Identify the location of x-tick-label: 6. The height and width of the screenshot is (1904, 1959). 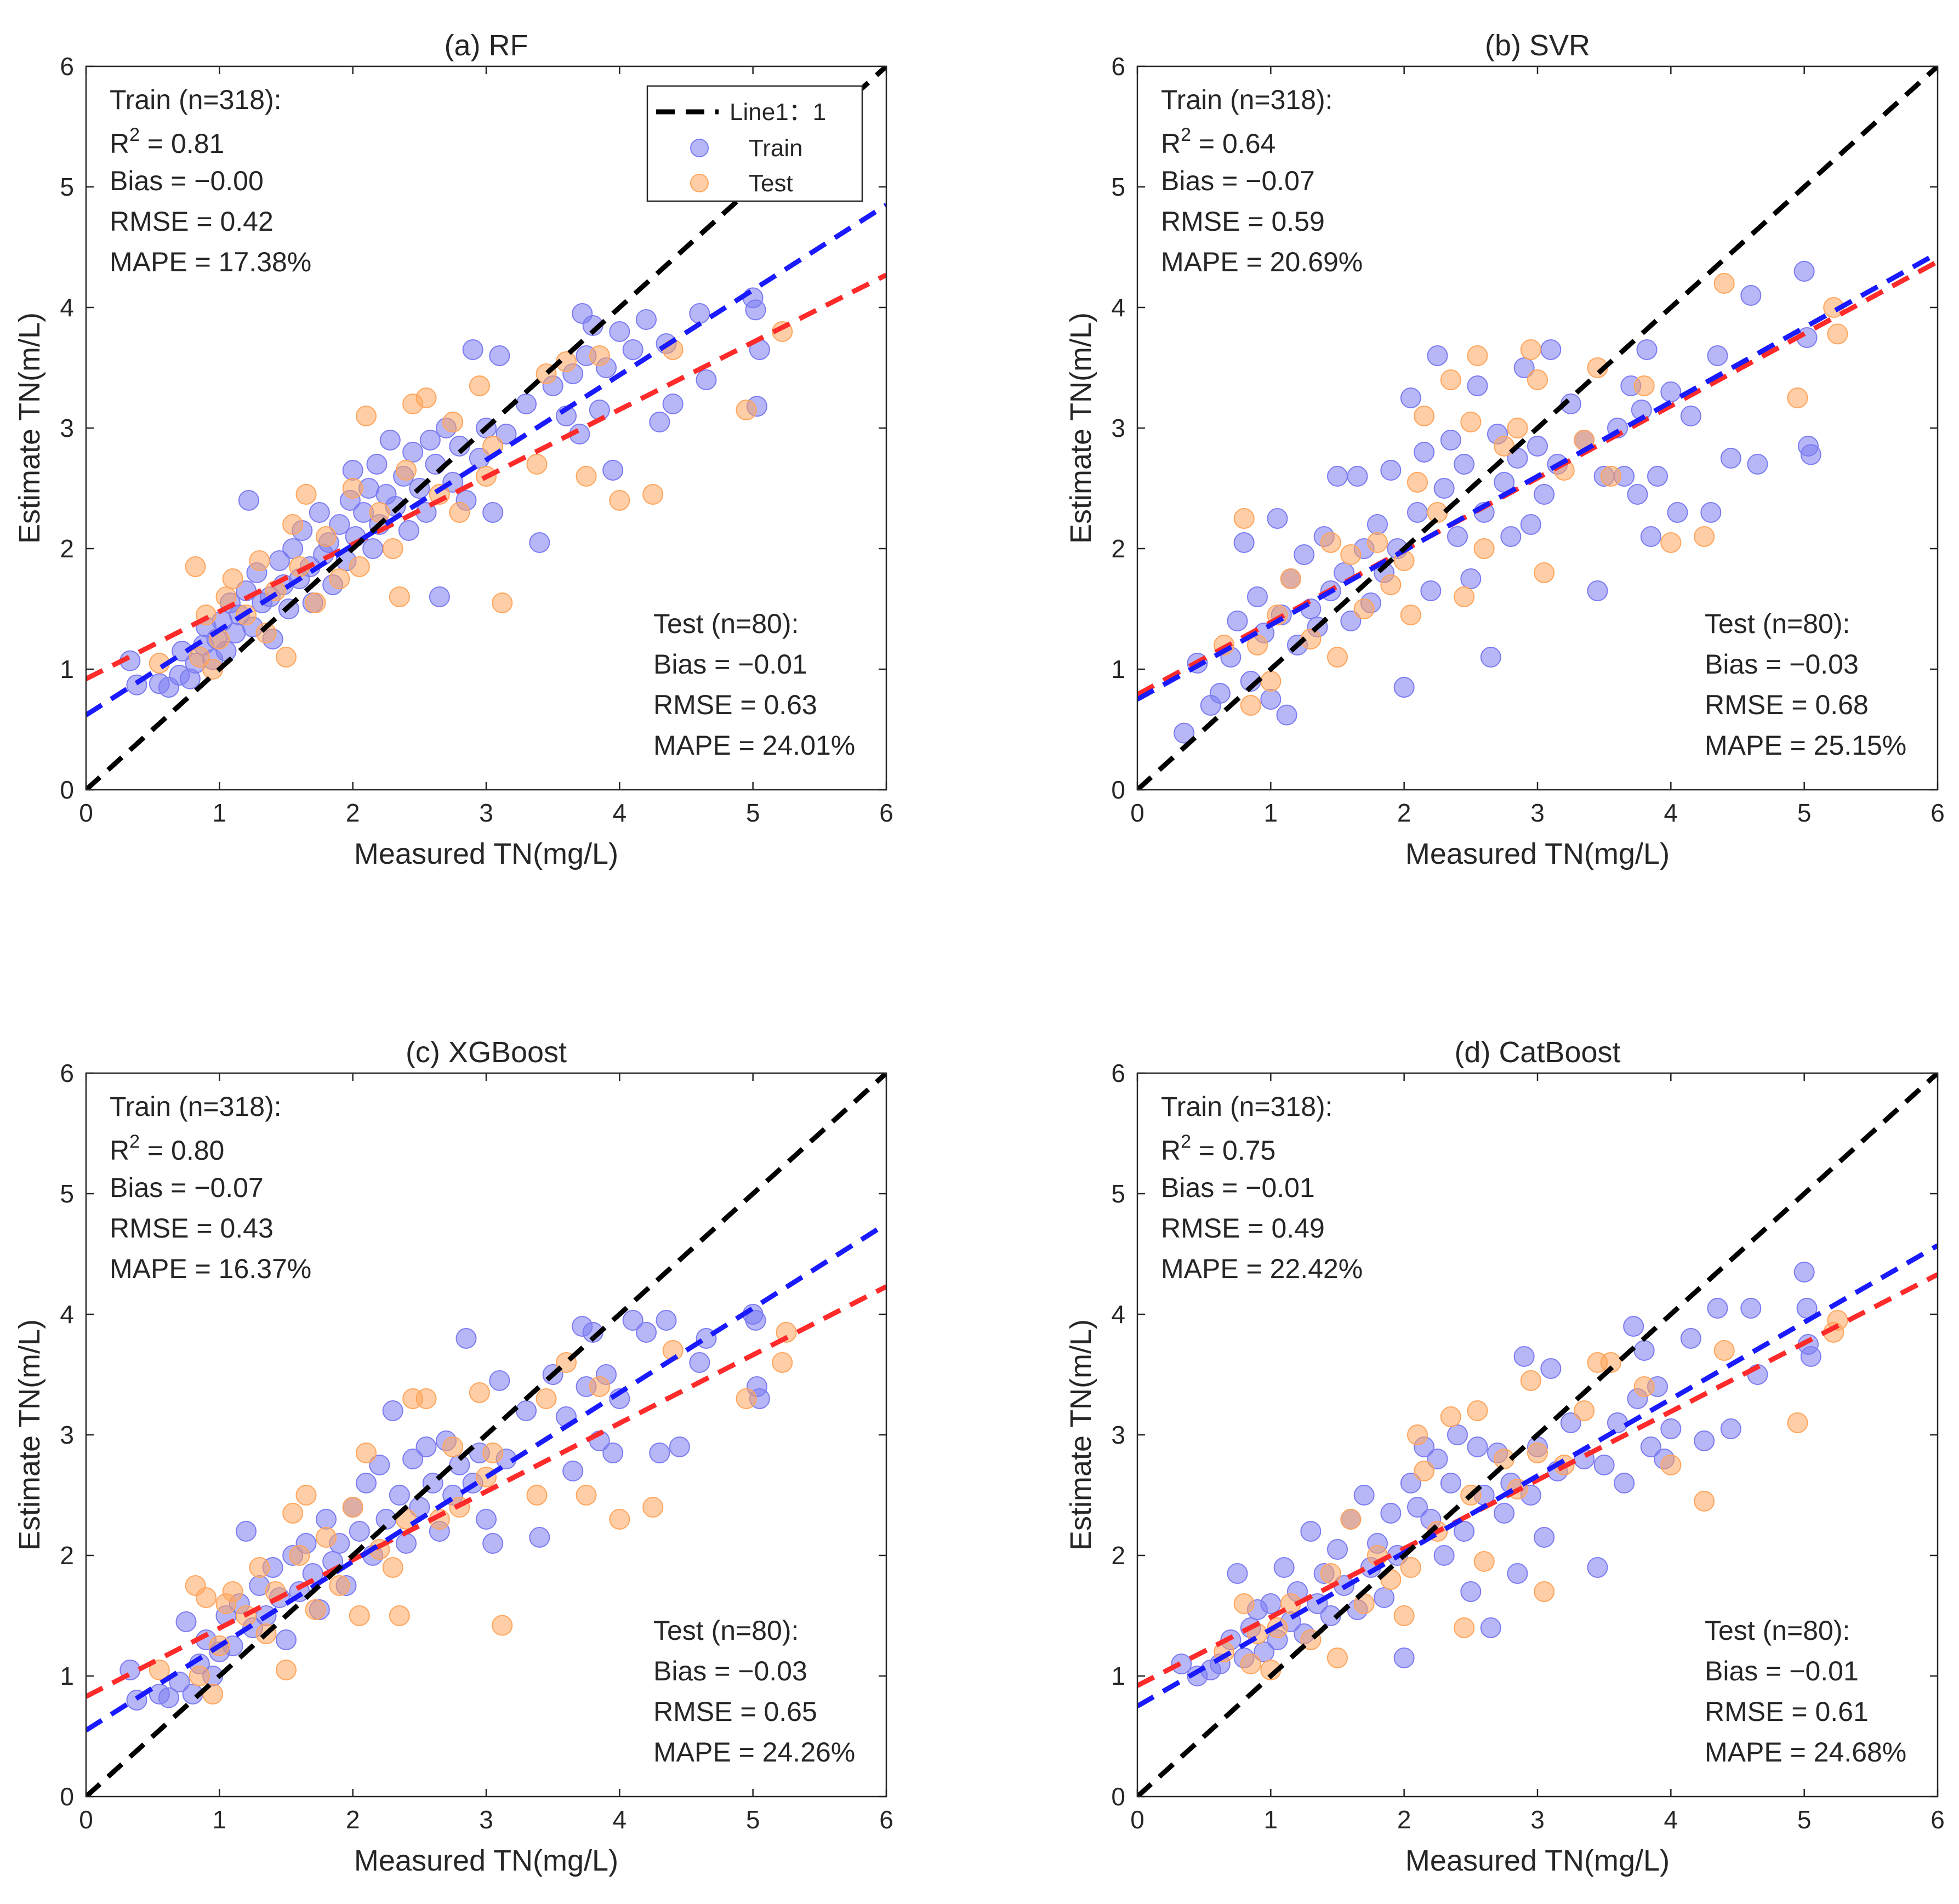
(886, 1819).